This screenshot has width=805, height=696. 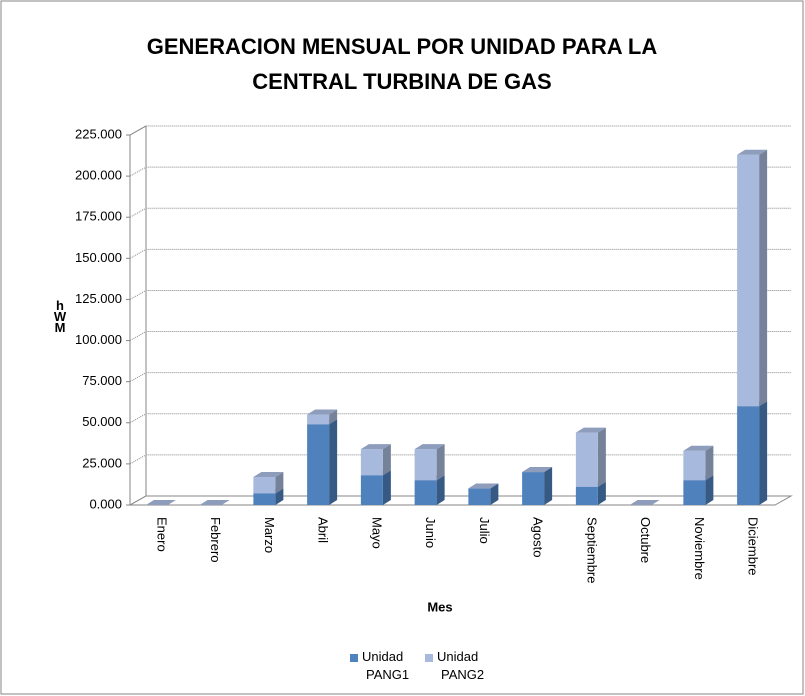 I want to click on x-tick-label: Junio, so click(x=430, y=532).